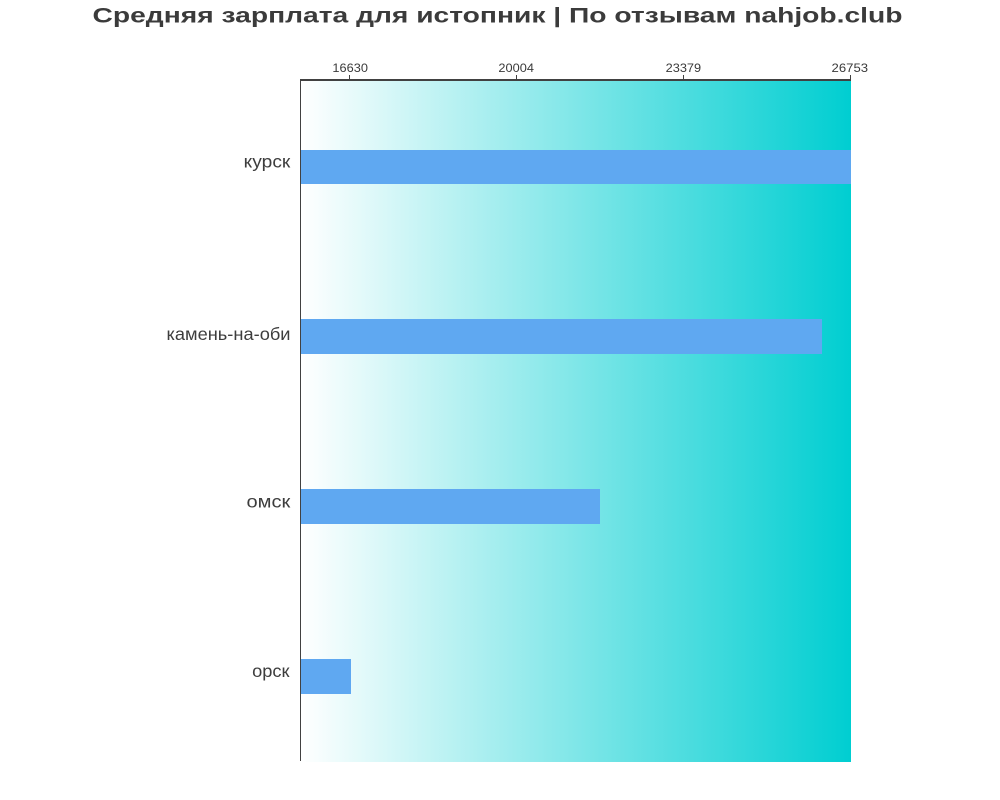 This screenshot has height=800, width=1000. What do you see at coordinates (350, 68) in the screenshot?
I see `svg-text: 16630` at bounding box center [350, 68].